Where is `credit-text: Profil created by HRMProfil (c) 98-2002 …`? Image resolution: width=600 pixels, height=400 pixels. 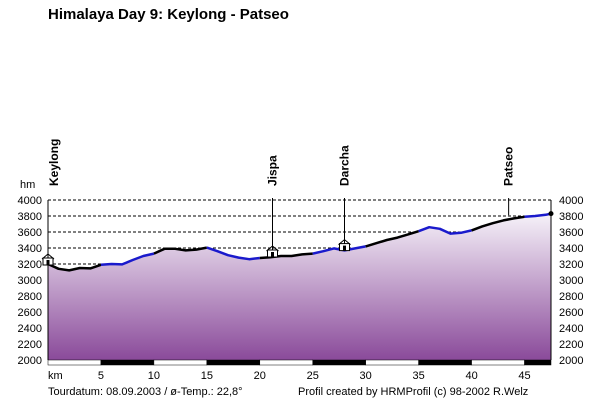
credit-text: Profil created by HRMProfil (c) 98-2002 … is located at coordinates (413, 392).